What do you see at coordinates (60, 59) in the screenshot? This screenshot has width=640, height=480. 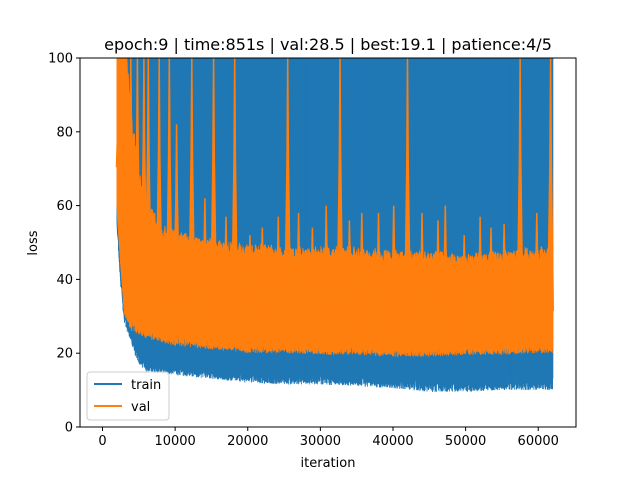 I see `y-tick-label: 100` at bounding box center [60, 59].